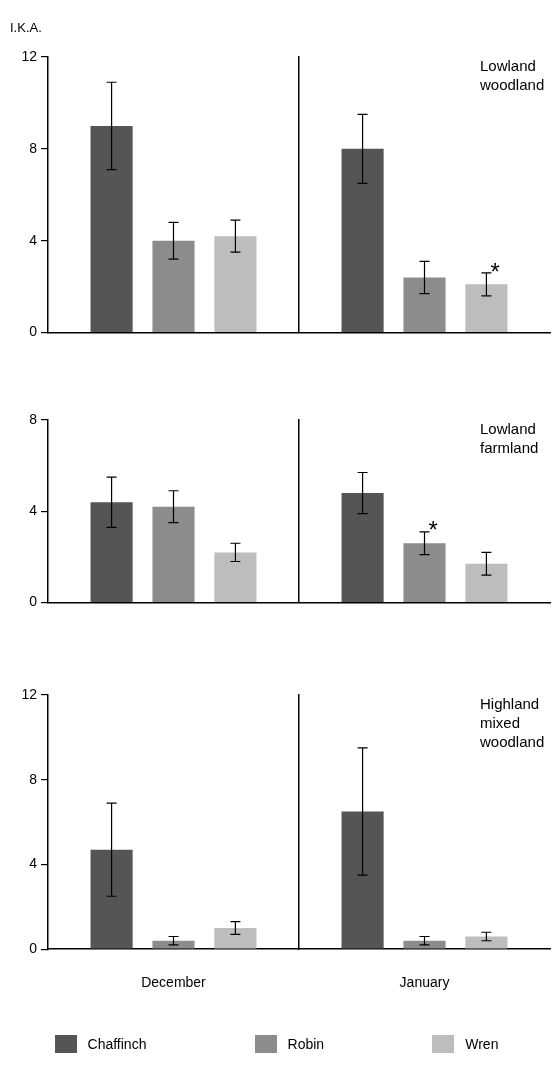  What do you see at coordinates (306, 1044) in the screenshot?
I see `legend-label: Robin` at bounding box center [306, 1044].